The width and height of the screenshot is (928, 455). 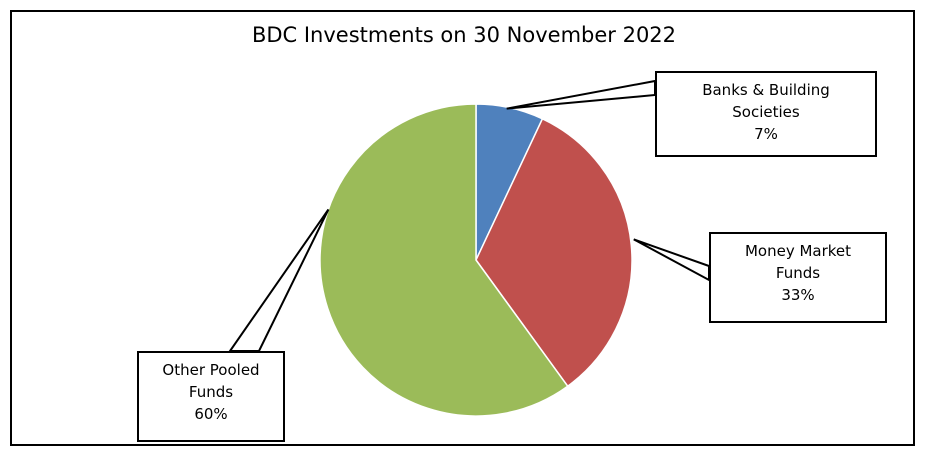 I want to click on callout-name-line-1: Money Market, so click(x=798, y=251).